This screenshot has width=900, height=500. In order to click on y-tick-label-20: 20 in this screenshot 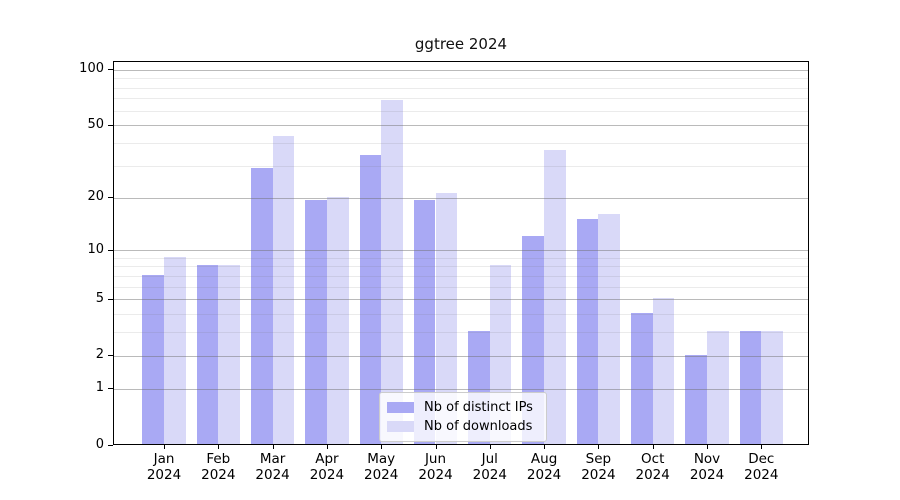, I will do `click(95, 196)`.